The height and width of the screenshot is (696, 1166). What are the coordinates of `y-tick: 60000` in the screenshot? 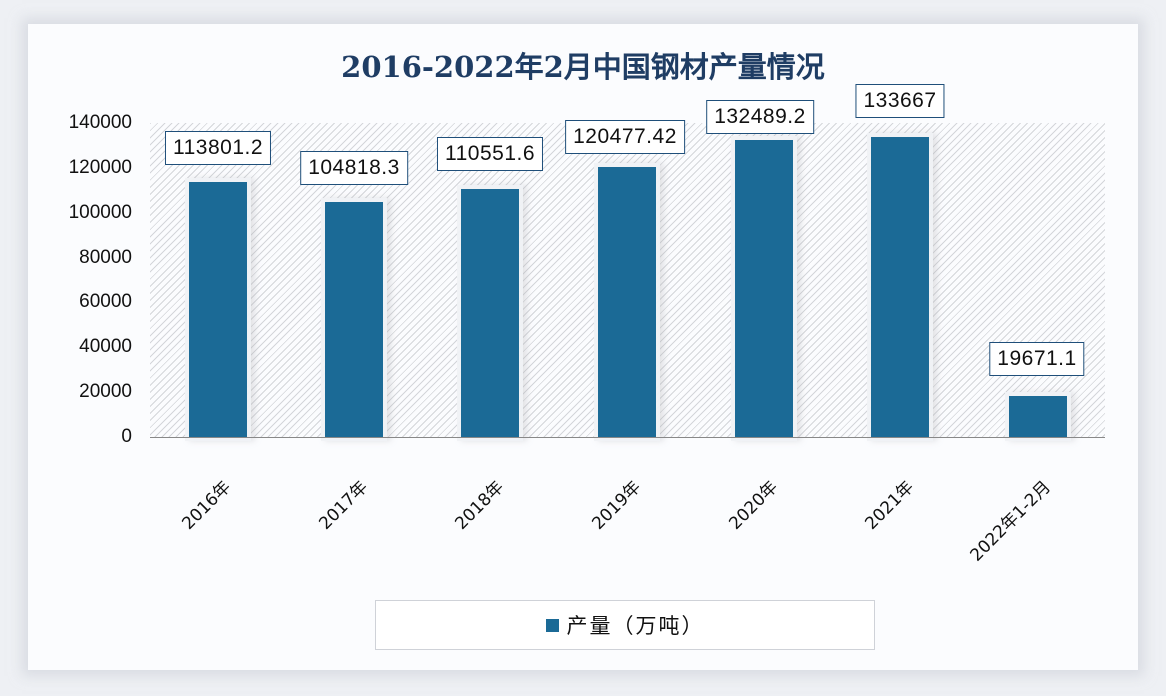 It's located at (105, 301).